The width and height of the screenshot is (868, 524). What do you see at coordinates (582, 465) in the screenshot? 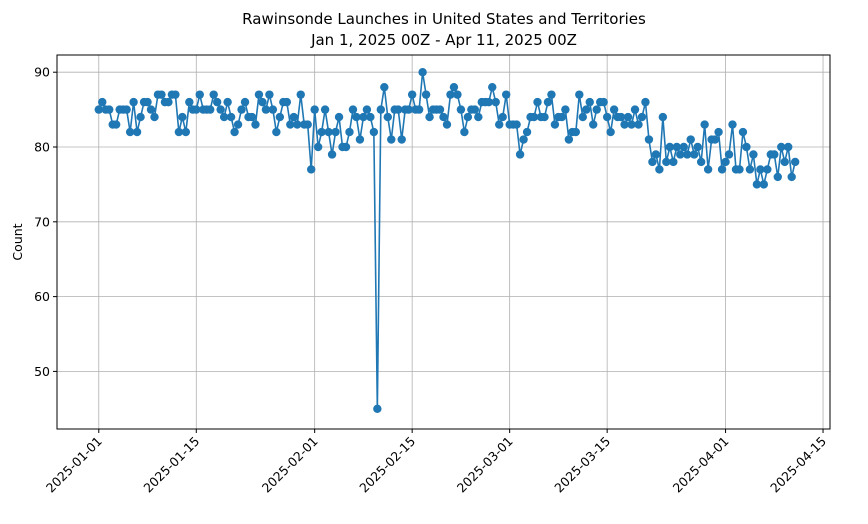
I see `x-tick-label: 2025-03-15` at bounding box center [582, 465].